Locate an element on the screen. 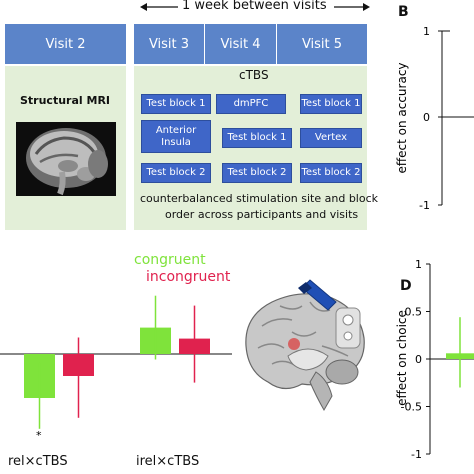  v4-block-1: dmPFC is located at coordinates (251, 104).